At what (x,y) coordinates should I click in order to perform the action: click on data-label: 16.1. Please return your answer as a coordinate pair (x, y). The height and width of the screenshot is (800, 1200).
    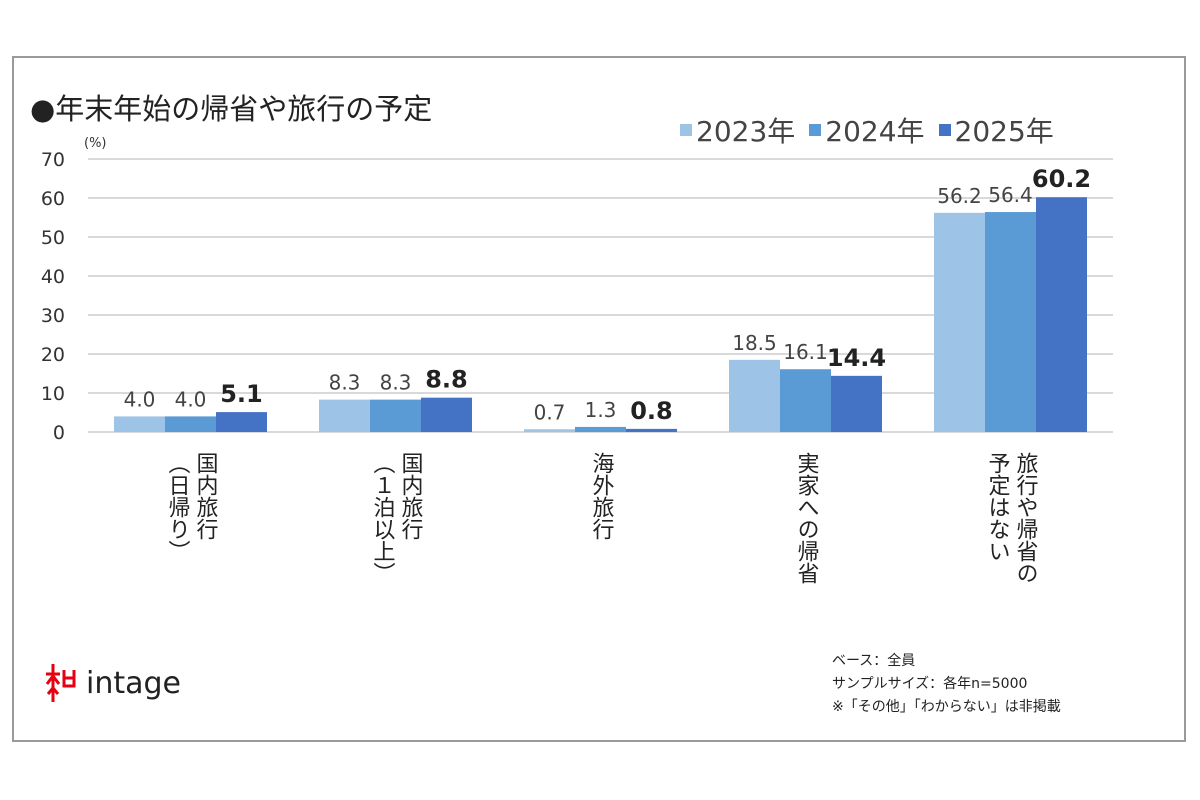
    Looking at the image, I should click on (805, 352).